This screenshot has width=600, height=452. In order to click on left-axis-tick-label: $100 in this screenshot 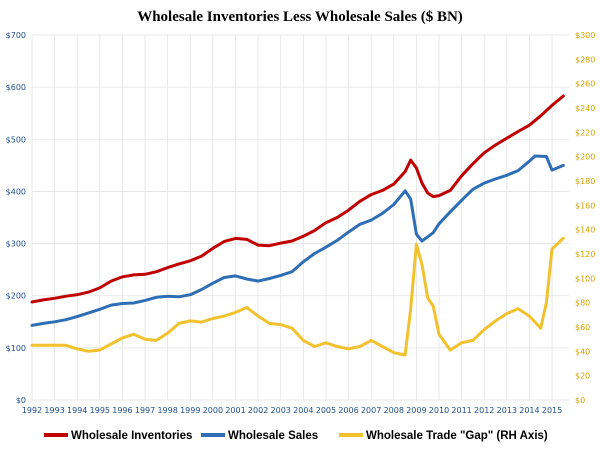, I will do `click(16, 348)`.